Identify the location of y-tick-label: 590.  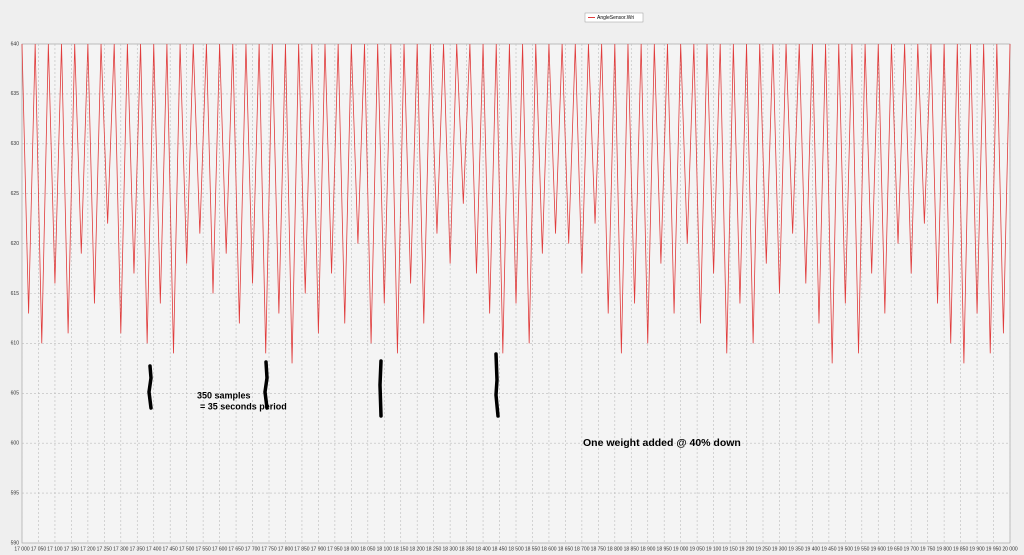
(15, 543).